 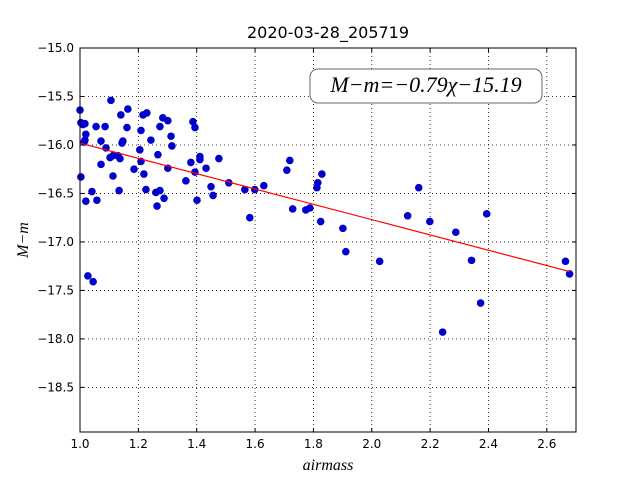 I want to click on x-tick-label: 1.8, so click(x=313, y=444).